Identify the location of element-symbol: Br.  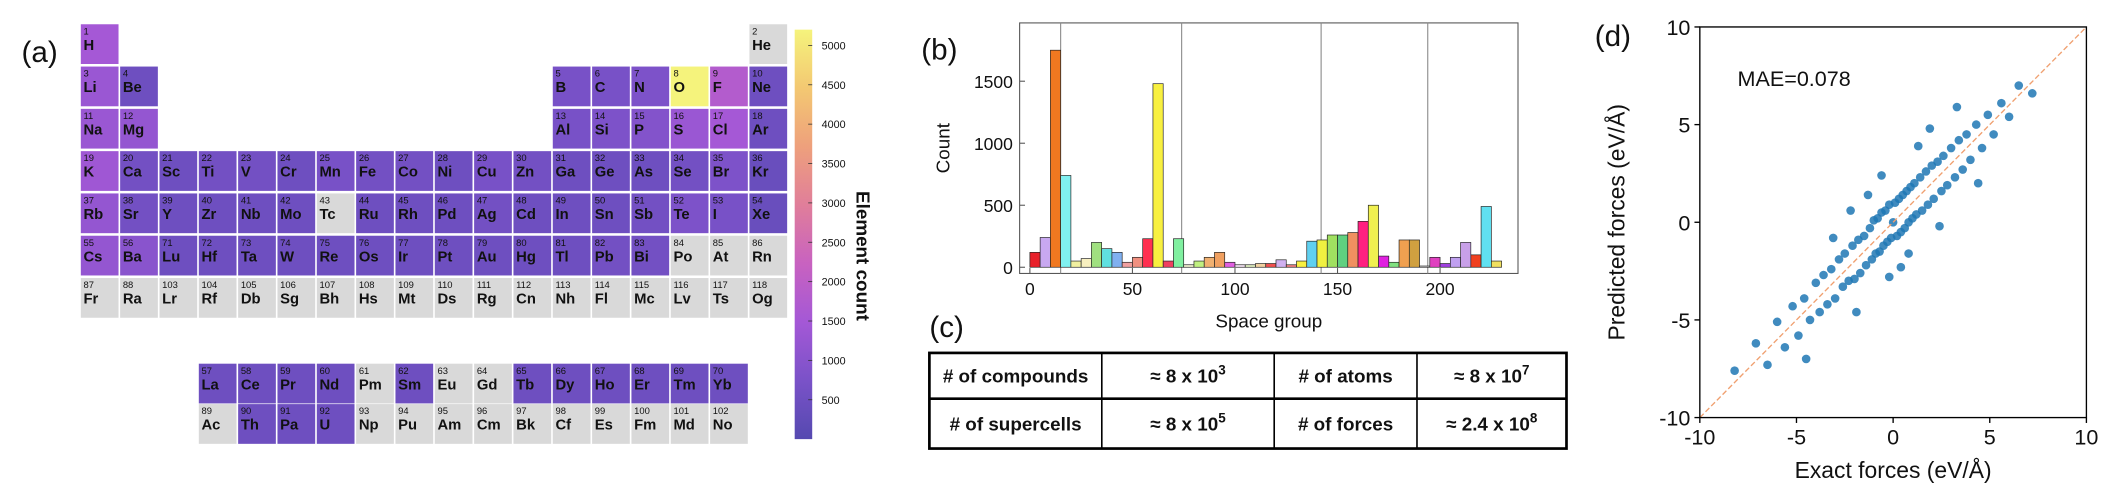
(721, 173).